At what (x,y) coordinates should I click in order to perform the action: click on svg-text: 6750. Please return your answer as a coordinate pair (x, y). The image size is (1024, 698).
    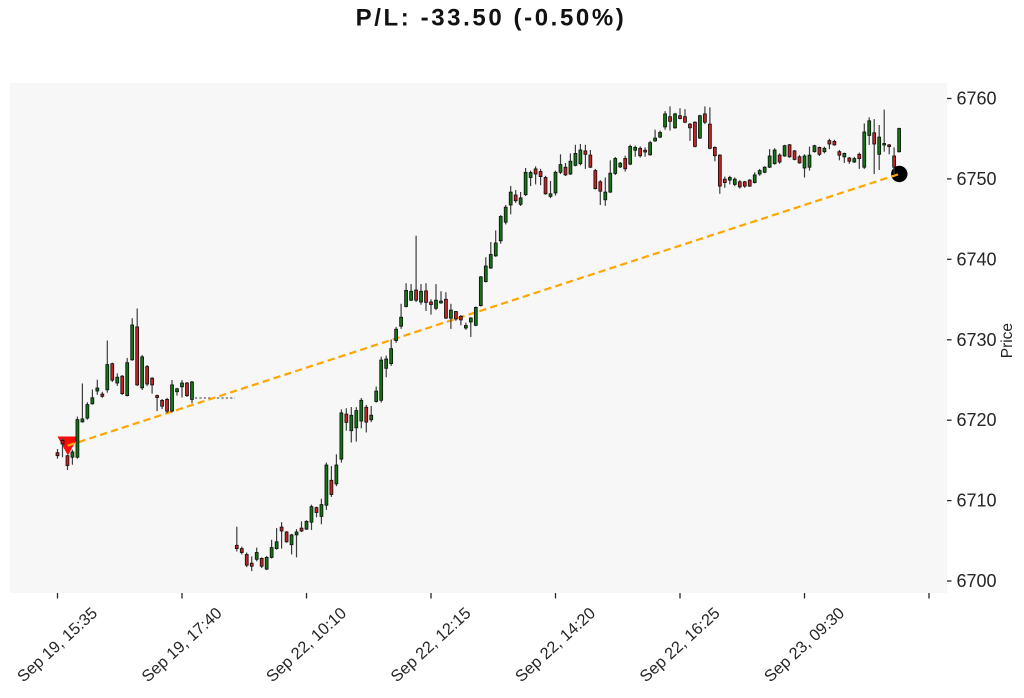
    Looking at the image, I should click on (977, 179).